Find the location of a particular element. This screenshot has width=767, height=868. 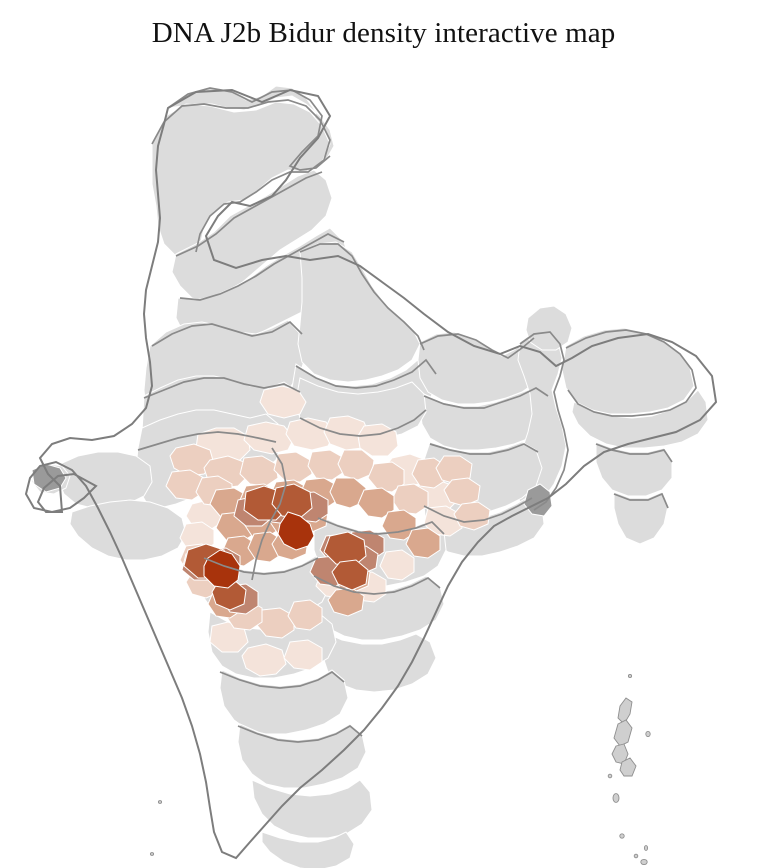

page-title: DNA J2b Bidur density interactive map is located at coordinates (383, 33).